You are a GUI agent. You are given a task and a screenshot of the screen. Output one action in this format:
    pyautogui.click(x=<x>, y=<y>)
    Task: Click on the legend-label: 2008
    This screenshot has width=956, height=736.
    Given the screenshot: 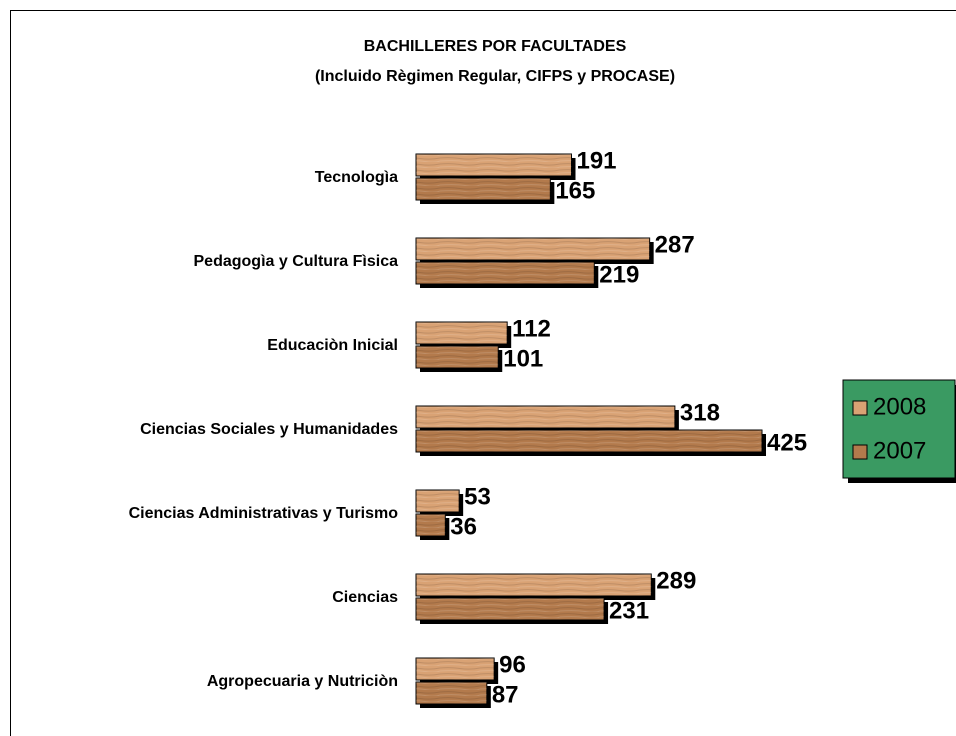 What is the action you would take?
    pyautogui.click(x=899, y=406)
    